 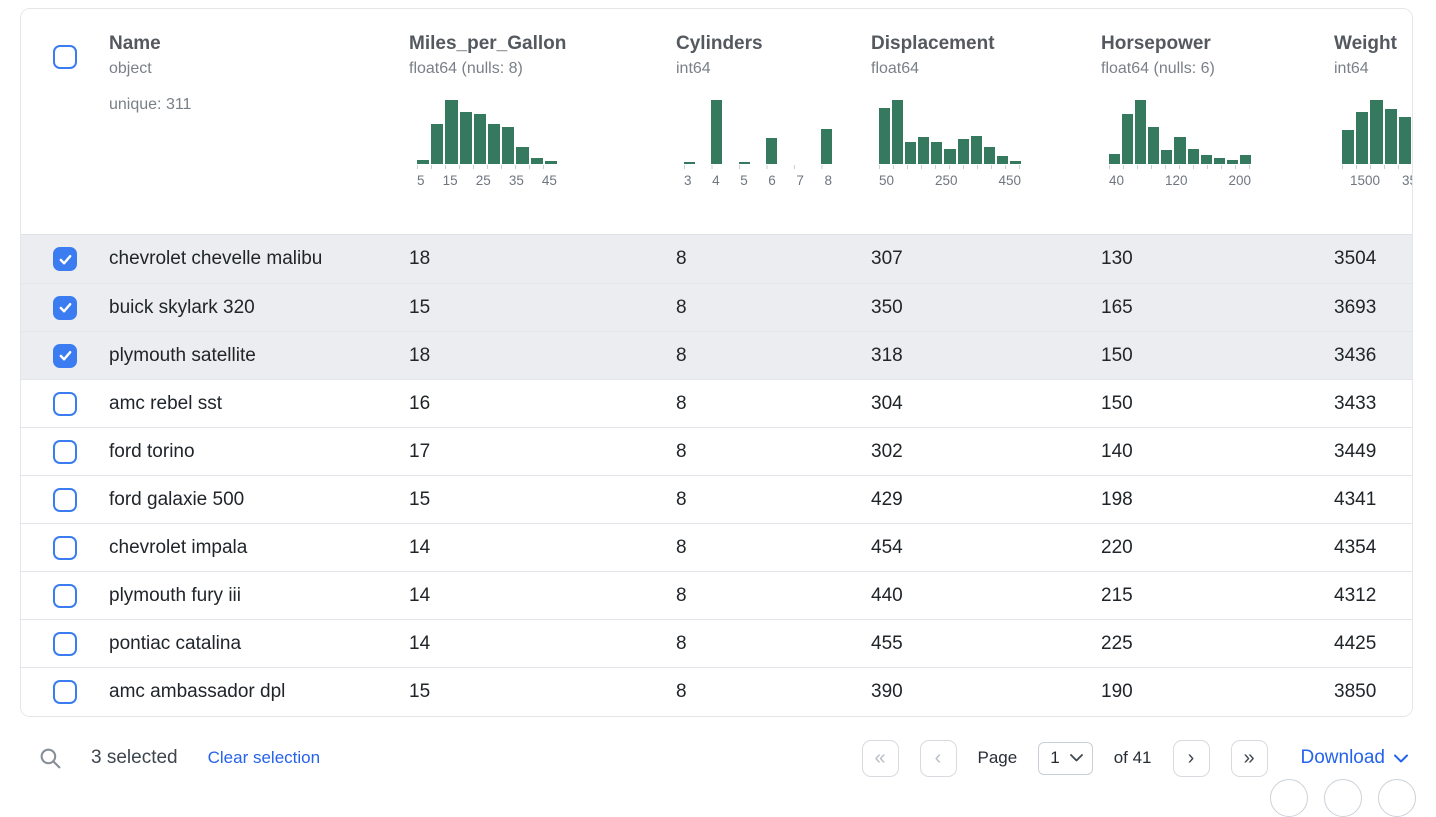 I want to click on cell-value: 429, so click(x=887, y=499).